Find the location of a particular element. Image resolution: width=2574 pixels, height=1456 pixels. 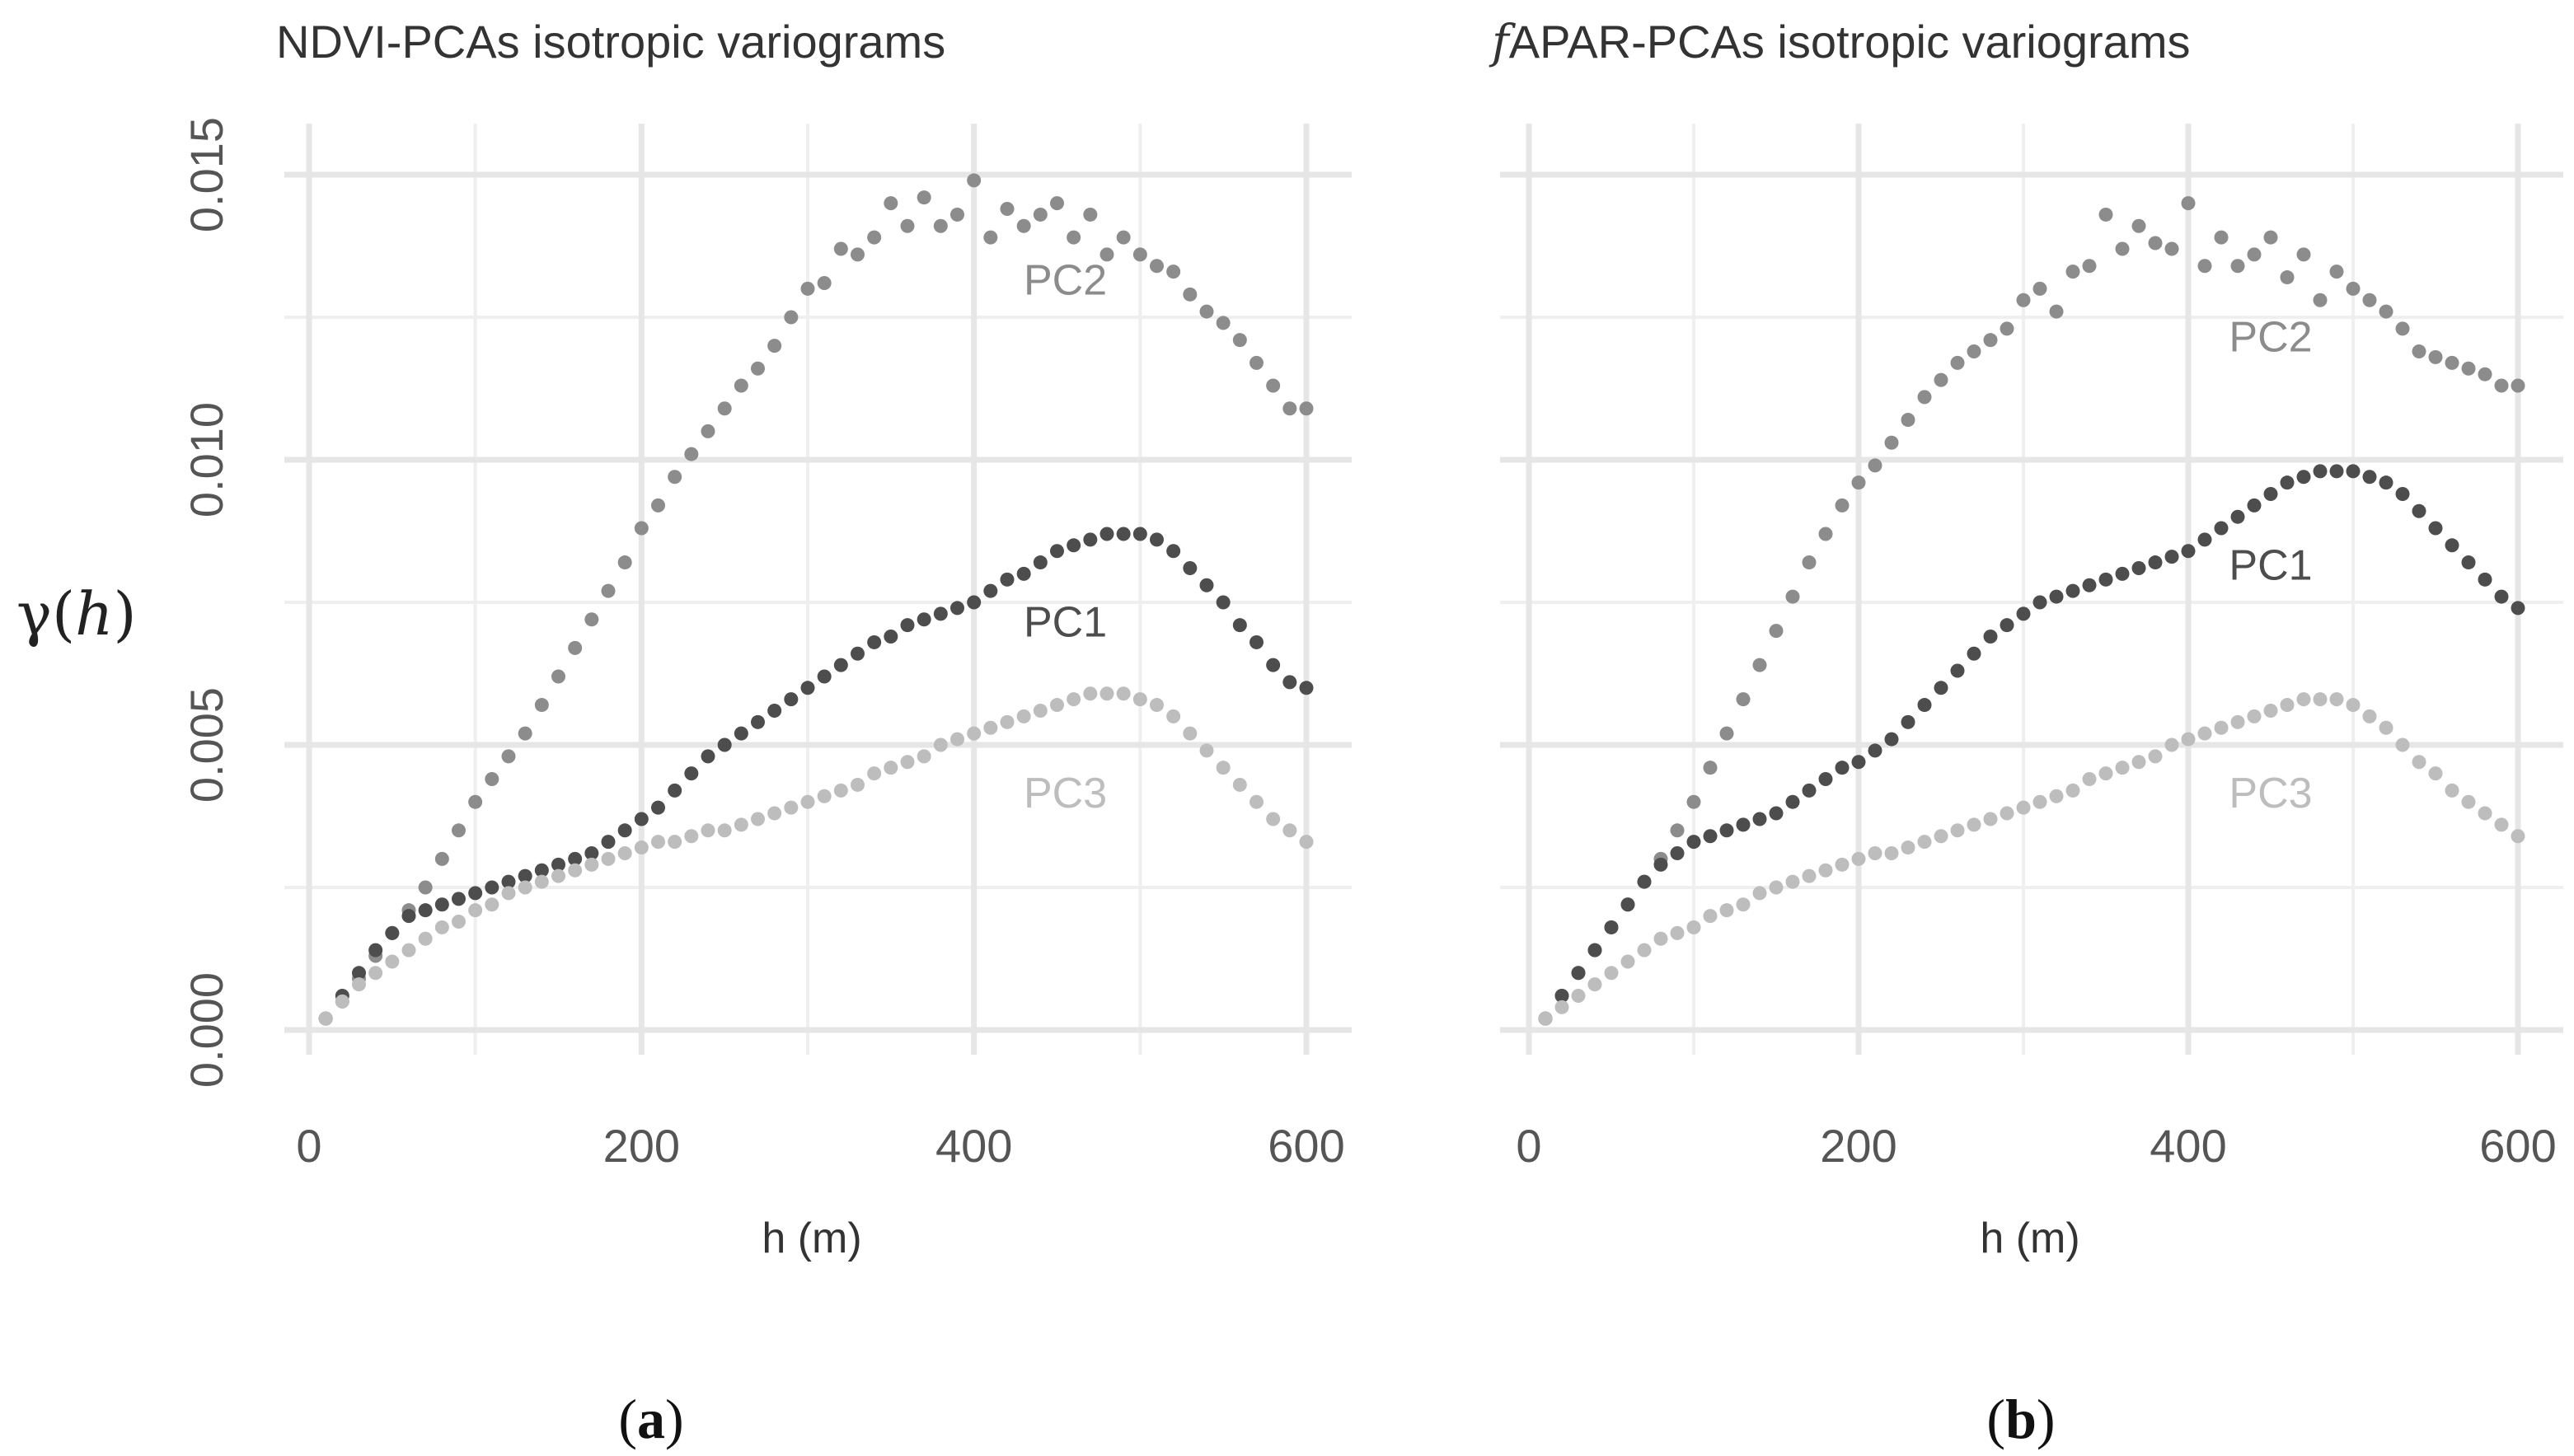

series-label-pc3: PC3 is located at coordinates (1065, 793).